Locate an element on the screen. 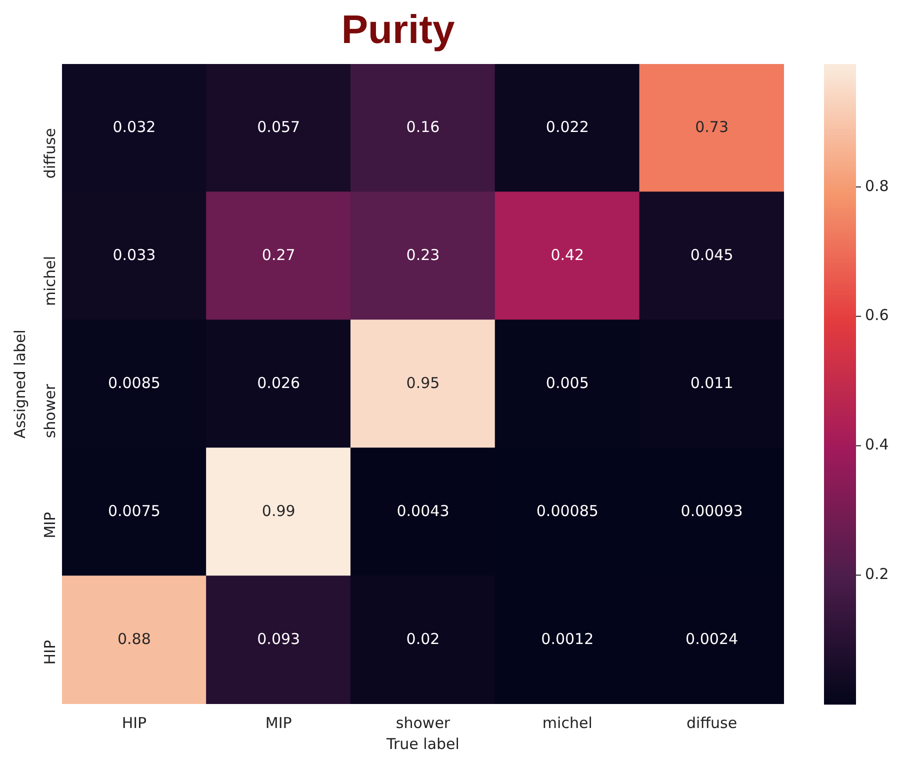  data-label: 0.032 is located at coordinates (134, 127).